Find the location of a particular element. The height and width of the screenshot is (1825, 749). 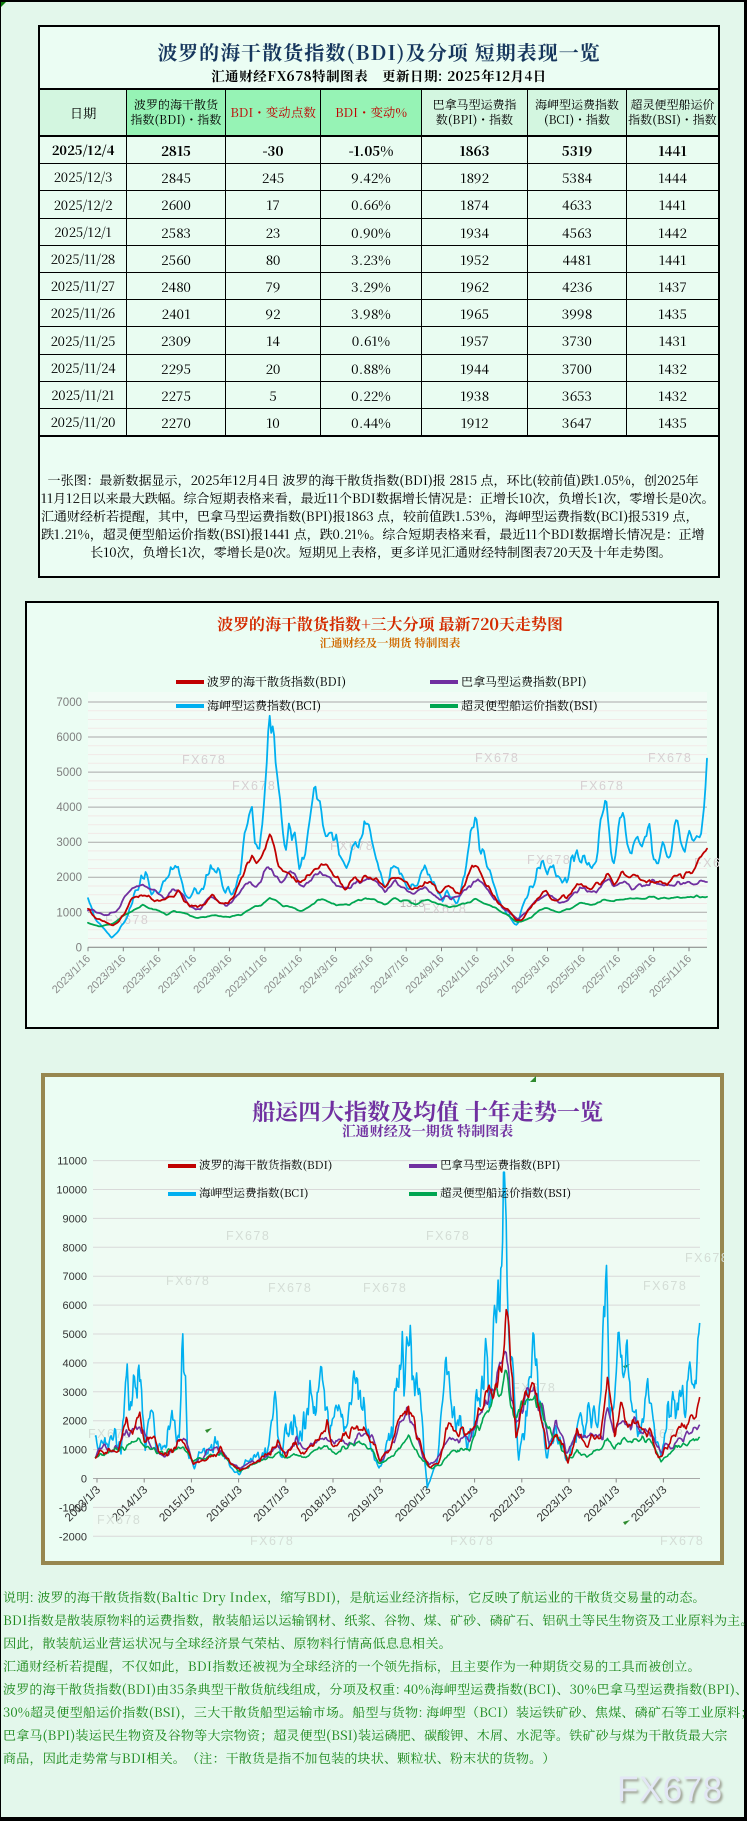

svg-text: -1000 is located at coordinates (73, 1508).